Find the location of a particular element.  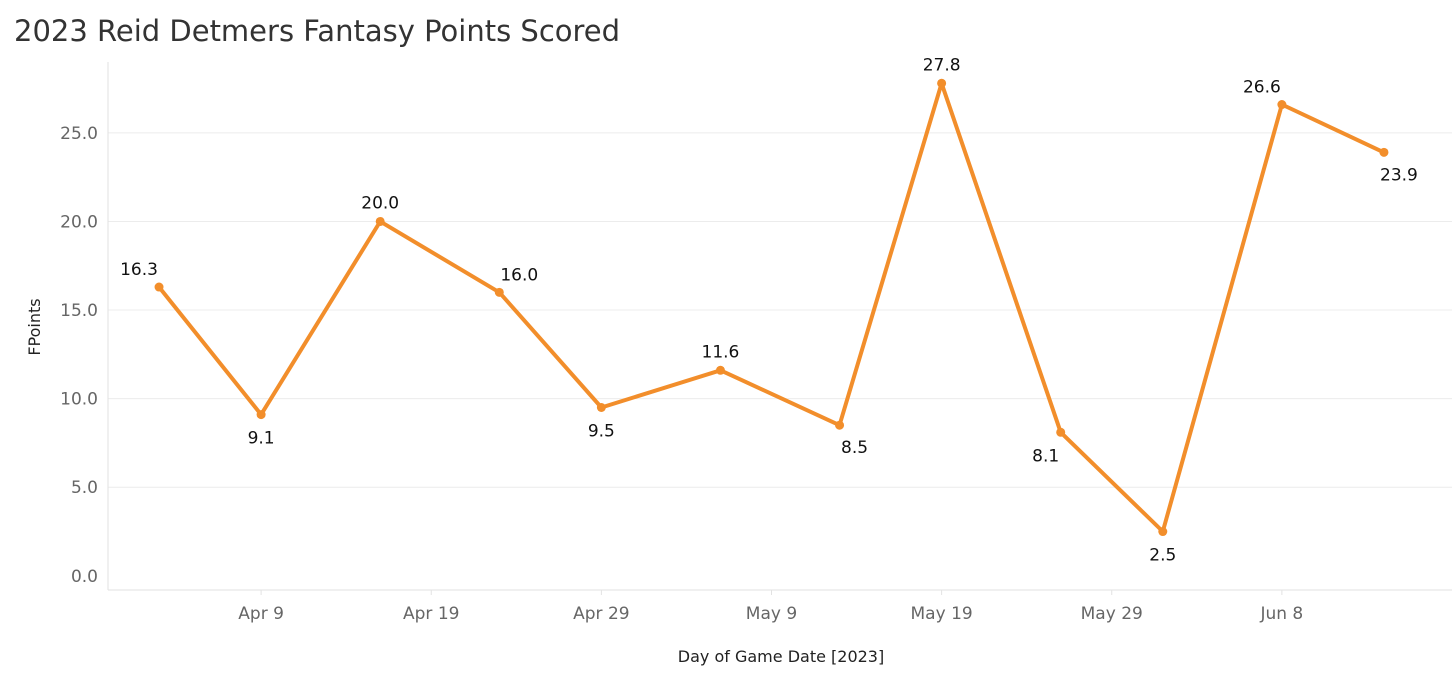

data-label: 9.5 is located at coordinates (601, 432).